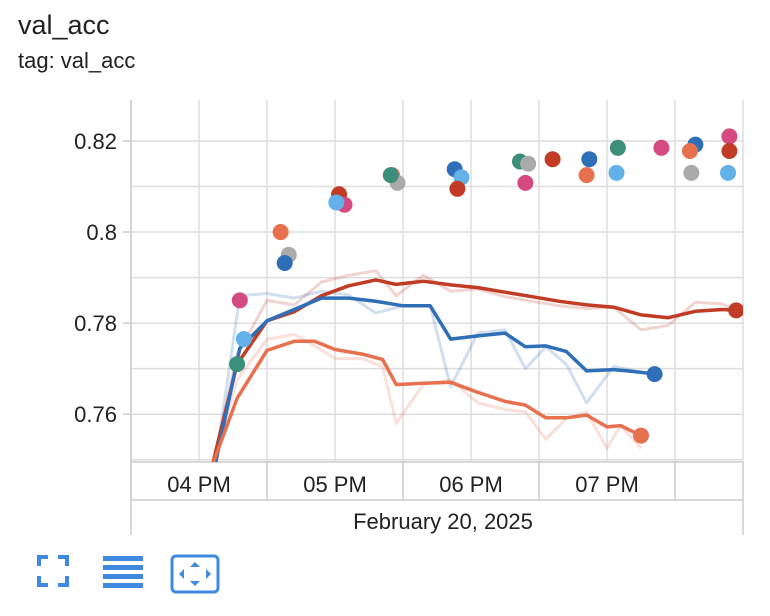  Describe the element at coordinates (335, 484) in the screenshot. I see `x-tick-label: 05 PM` at that location.